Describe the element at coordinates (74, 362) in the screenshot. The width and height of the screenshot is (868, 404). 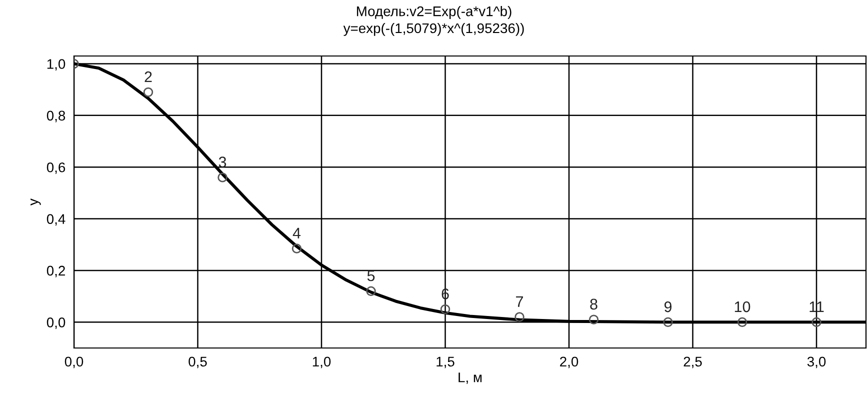
I see `x-tick-label: 0,0` at that location.